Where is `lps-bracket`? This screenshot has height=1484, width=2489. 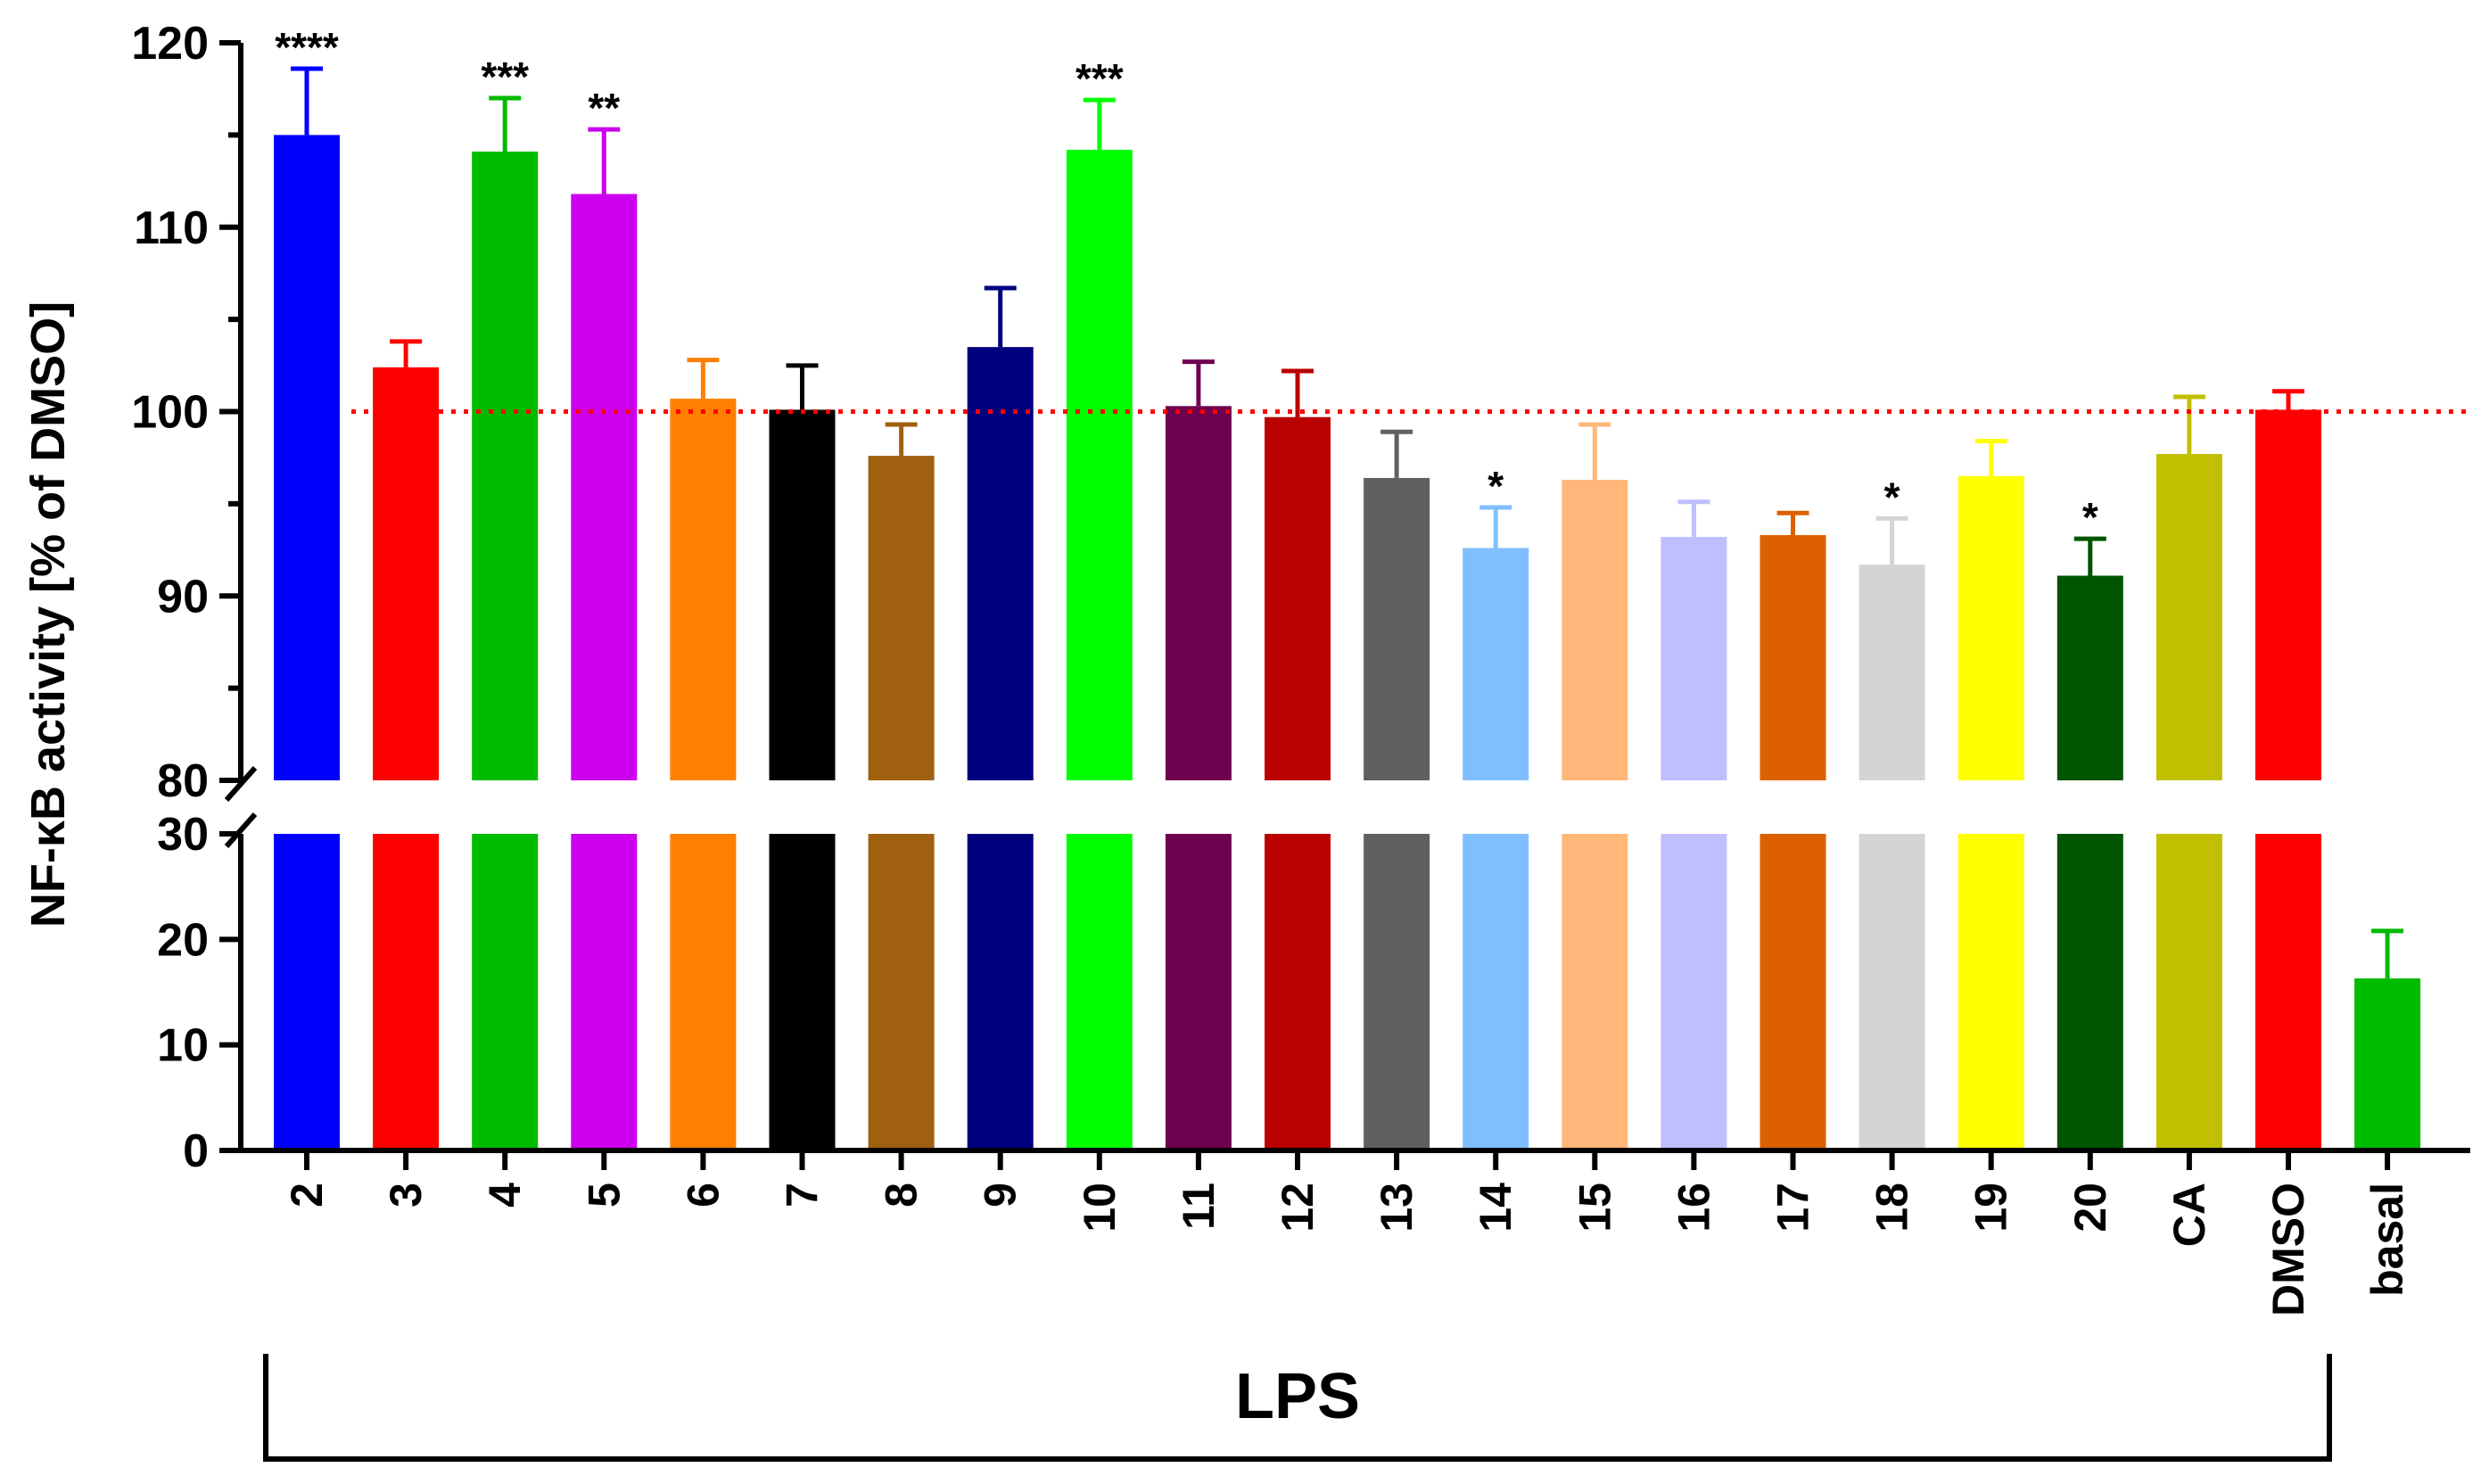 lps-bracket is located at coordinates (1297, 1408).